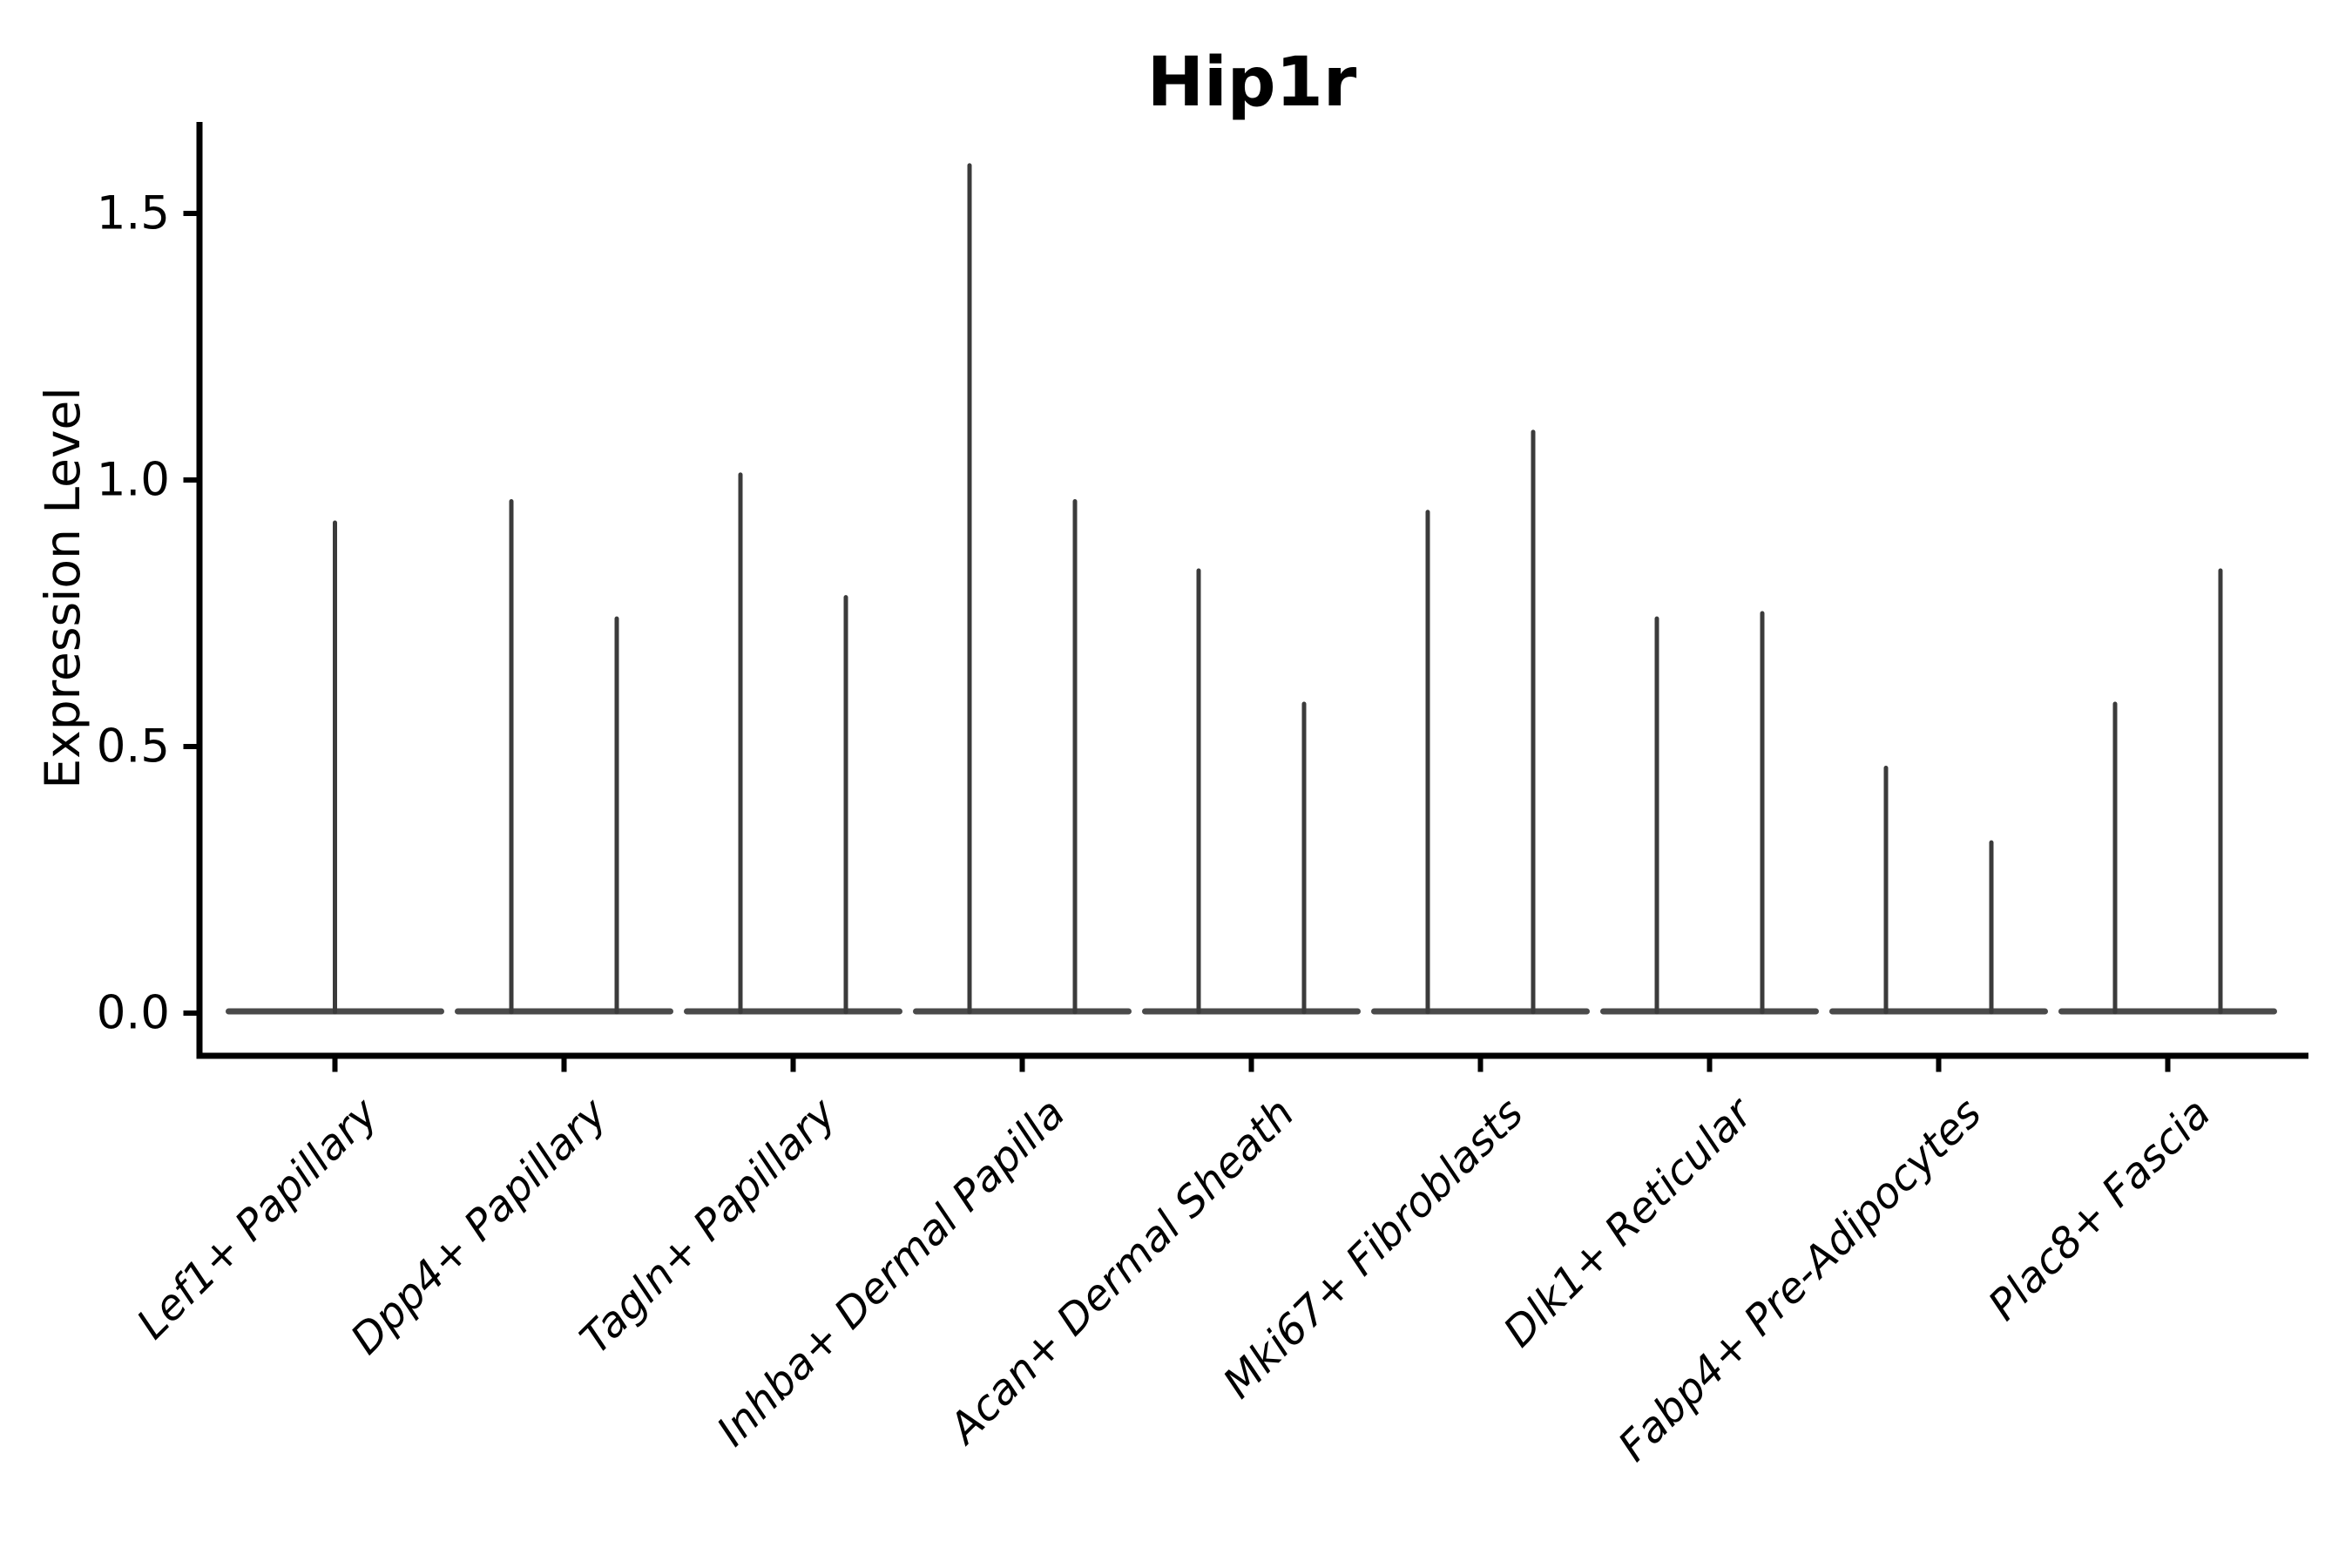 This screenshot has height=1568, width=2352. Describe the element at coordinates (133, 480) in the screenshot. I see `y-tick-label-2: 1.0` at that location.